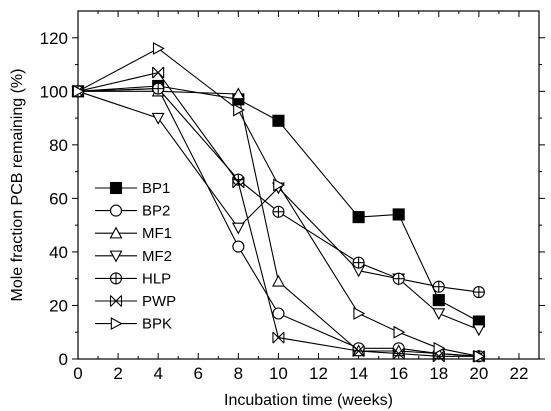 The height and width of the screenshot is (411, 551). What do you see at coordinates (77, 373) in the screenshot?
I see `x-tick-label: 0` at bounding box center [77, 373].